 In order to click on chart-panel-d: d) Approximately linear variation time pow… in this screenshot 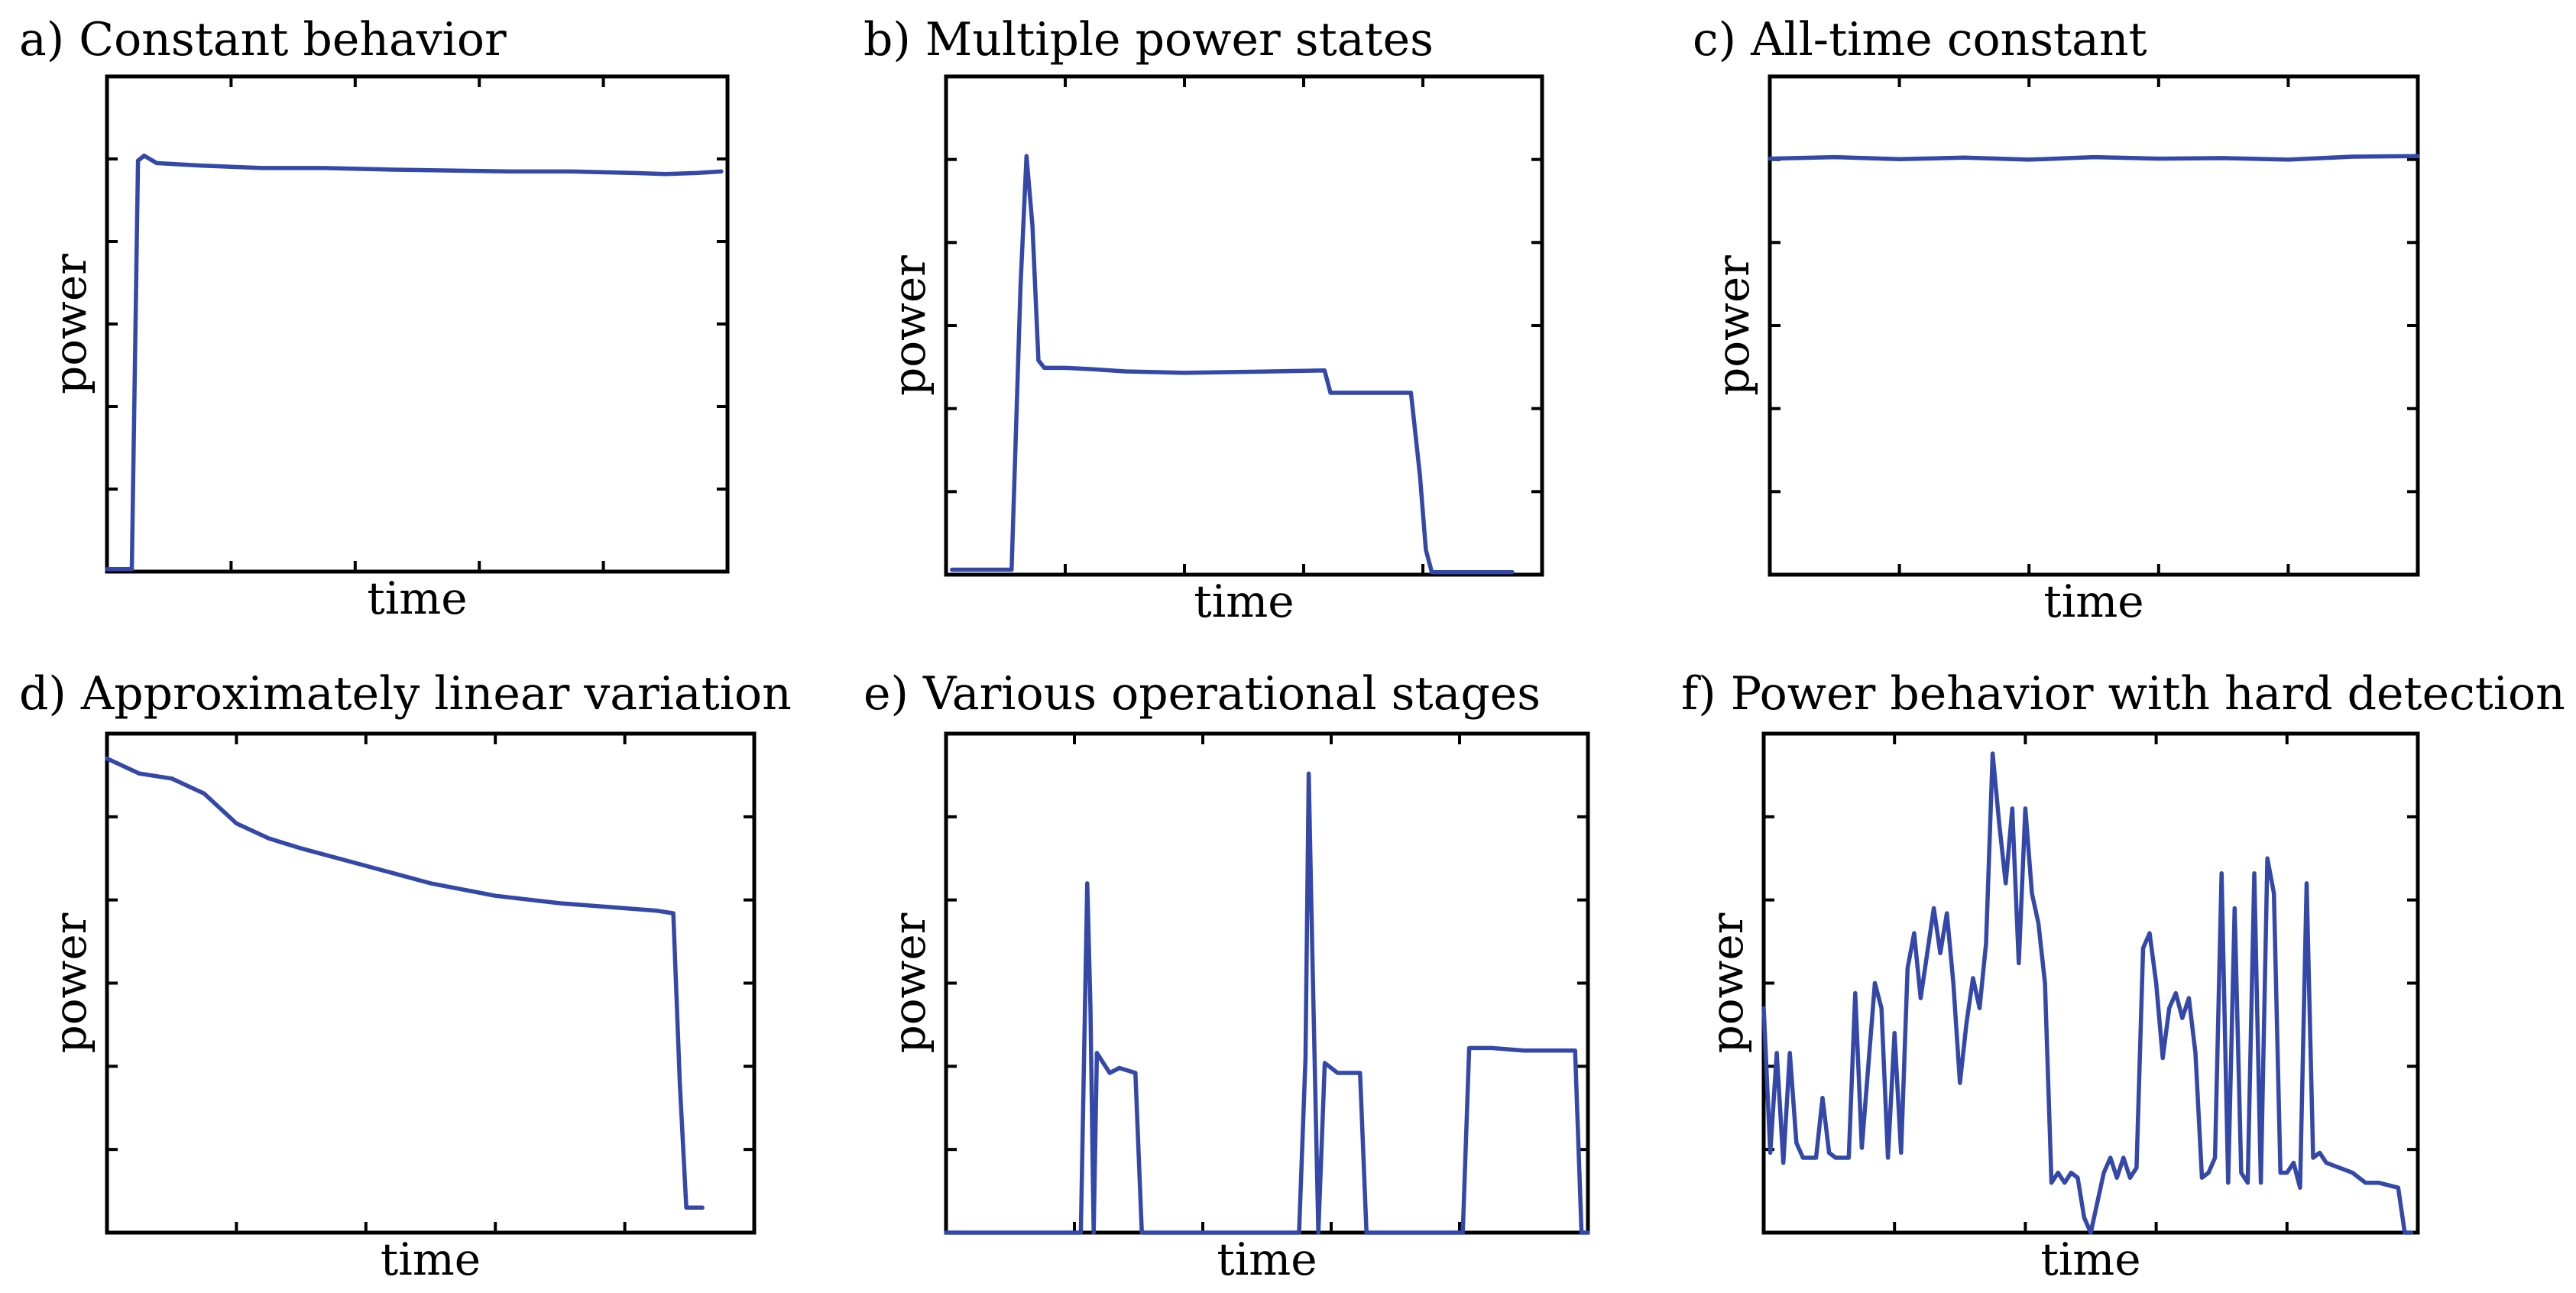, I will do `click(405, 976)`.